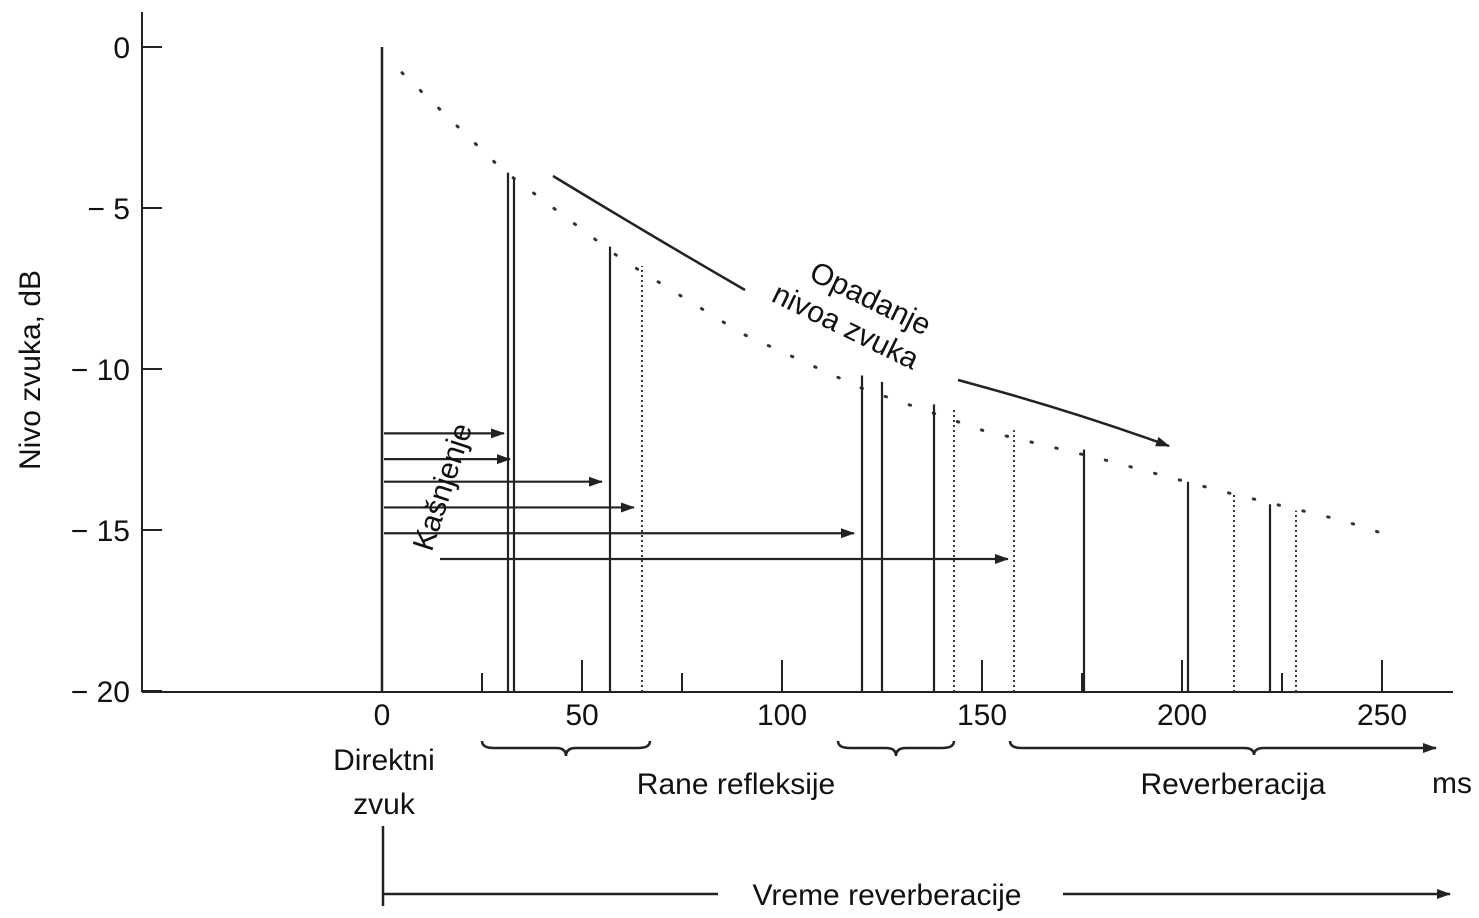 Image resolution: width=1479 pixels, height=918 pixels. Describe the element at coordinates (1222, 748) in the screenshot. I see `reverberation-range-arrow` at that location.